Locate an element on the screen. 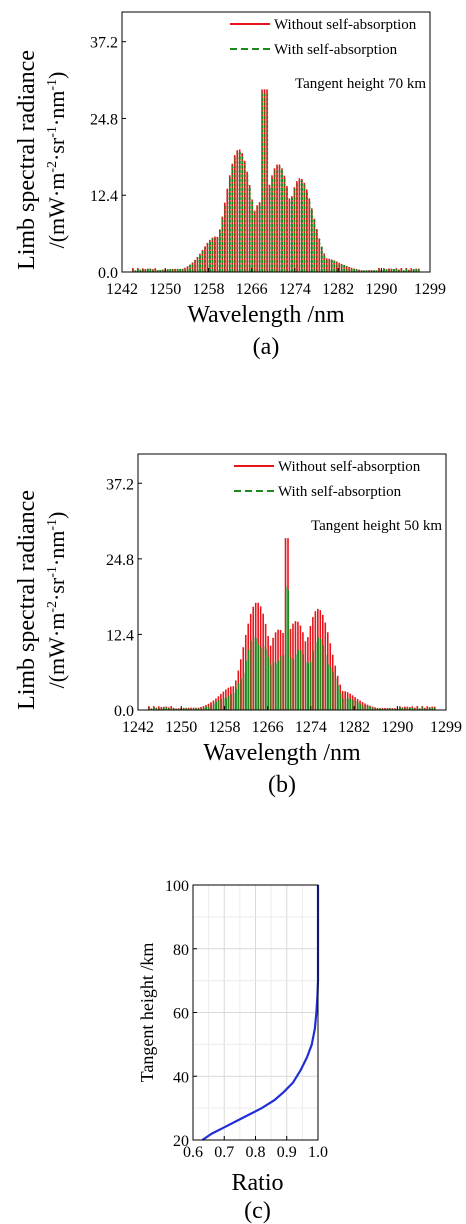 The width and height of the screenshot is (466, 1224). x-axis-label: Ratio is located at coordinates (258, 1183).